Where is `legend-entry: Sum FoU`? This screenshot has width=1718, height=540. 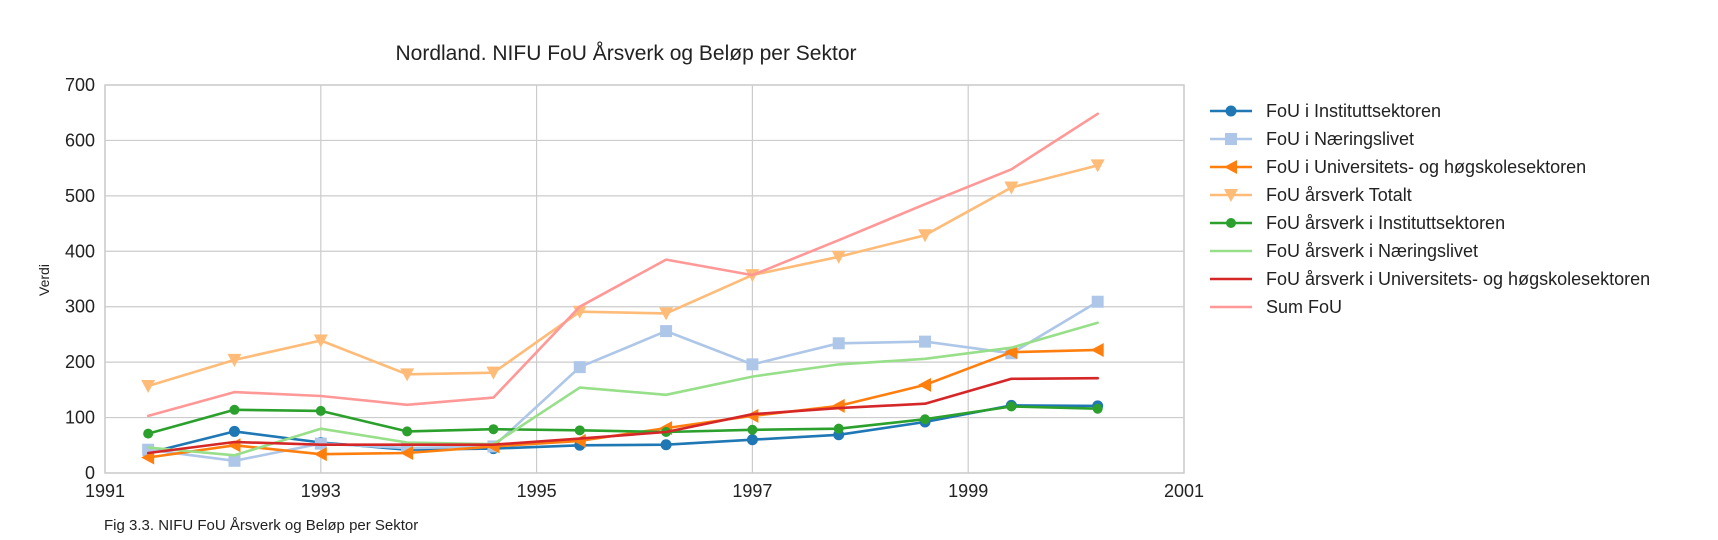 legend-entry: Sum FoU is located at coordinates (1276, 307).